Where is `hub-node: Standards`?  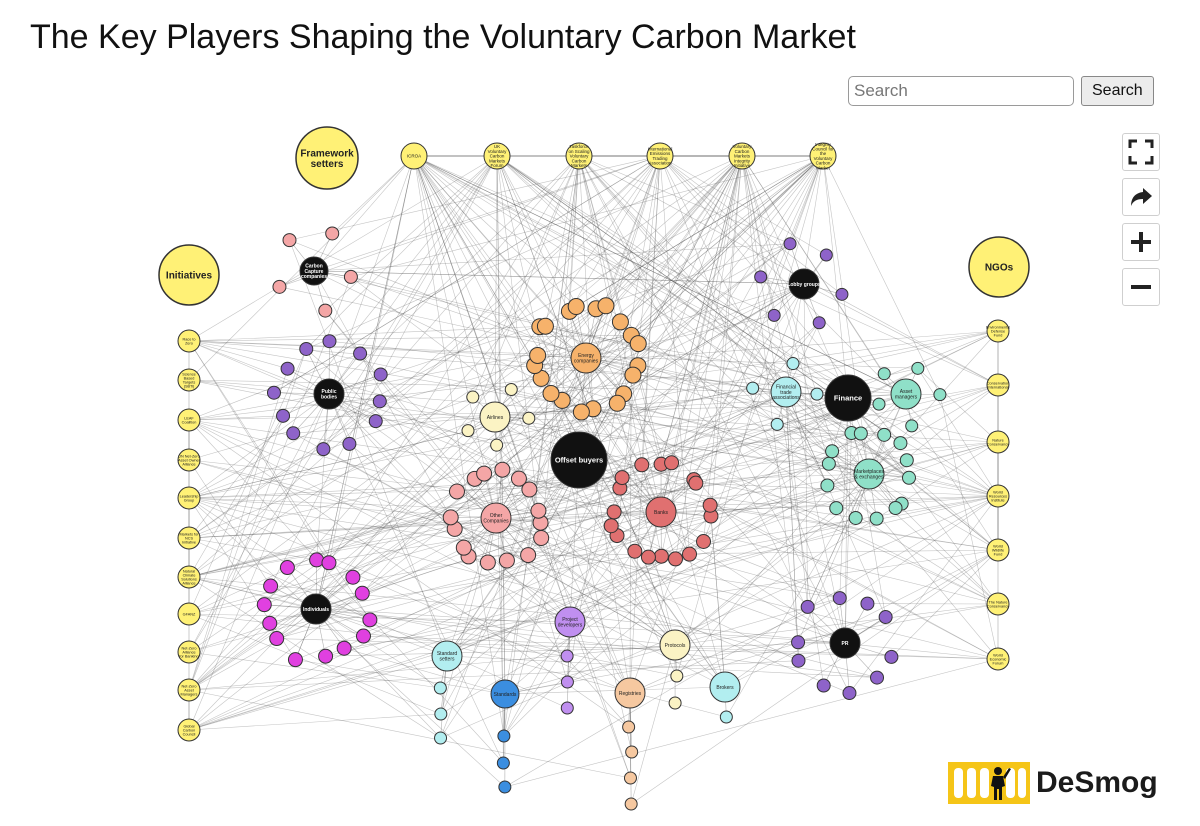
hub-node: Standards is located at coordinates (505, 694).